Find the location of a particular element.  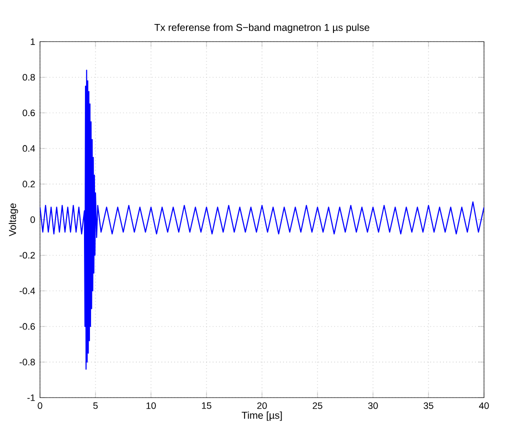

y-tick-label: -1 is located at coordinates (31, 397).